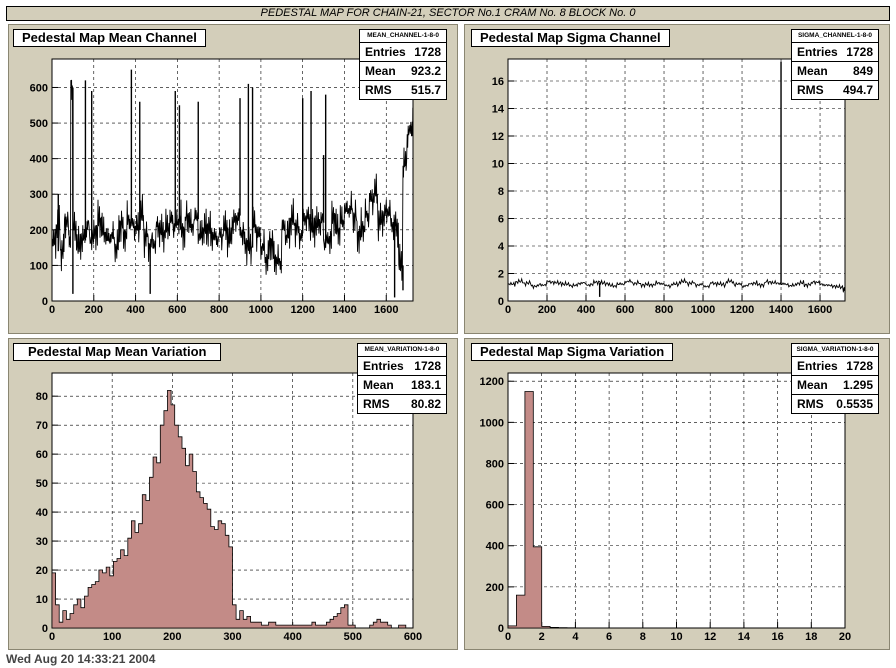 The image size is (896, 668). What do you see at coordinates (498, 137) in the screenshot?
I see `y-tick-label: 12` at bounding box center [498, 137].